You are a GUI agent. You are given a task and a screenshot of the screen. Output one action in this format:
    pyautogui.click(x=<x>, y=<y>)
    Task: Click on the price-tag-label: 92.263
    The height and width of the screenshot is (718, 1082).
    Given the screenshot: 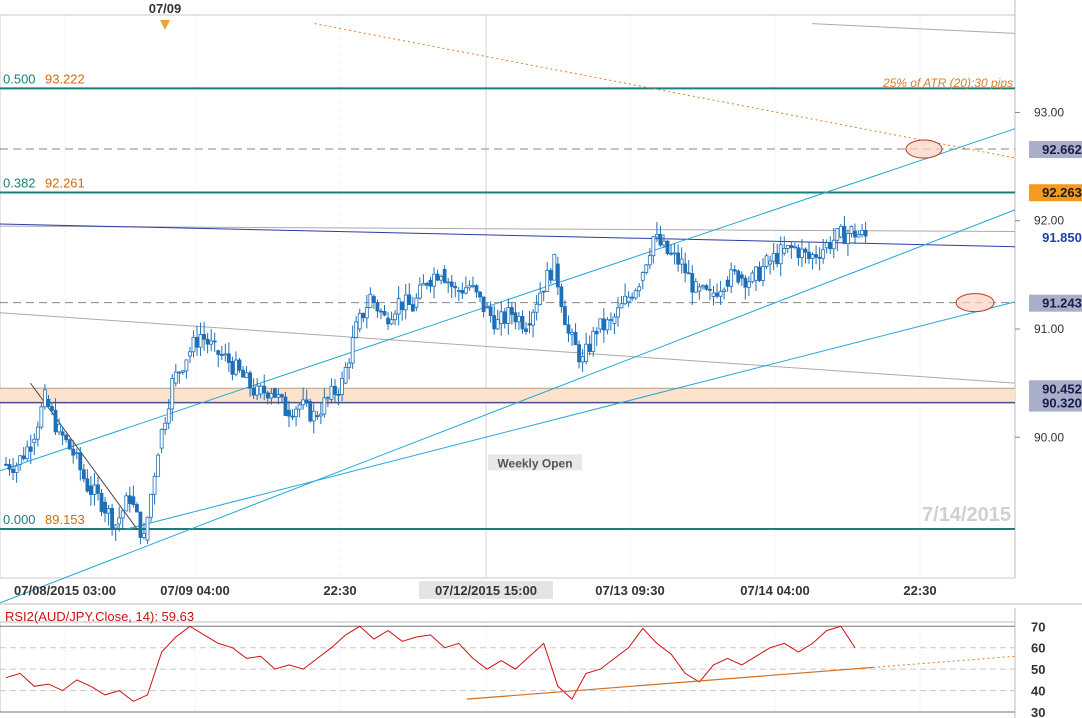 What is the action you would take?
    pyautogui.click(x=1062, y=192)
    